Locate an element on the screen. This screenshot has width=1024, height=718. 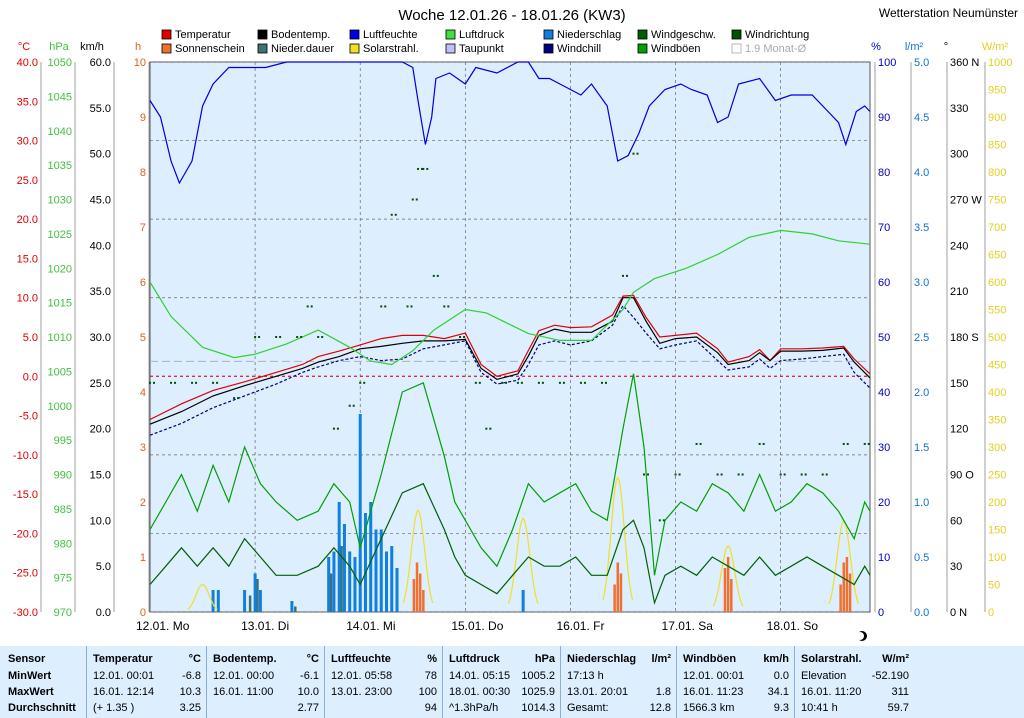
tick-label-wind: 45.0 is located at coordinates (100, 201).